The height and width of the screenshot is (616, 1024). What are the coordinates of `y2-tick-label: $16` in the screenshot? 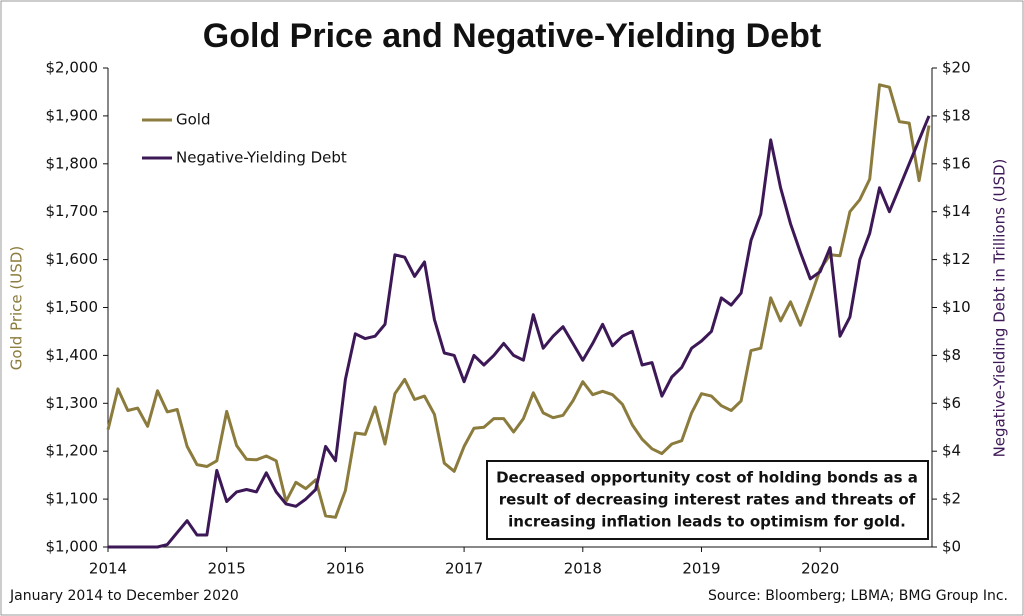 It's located at (956, 163).